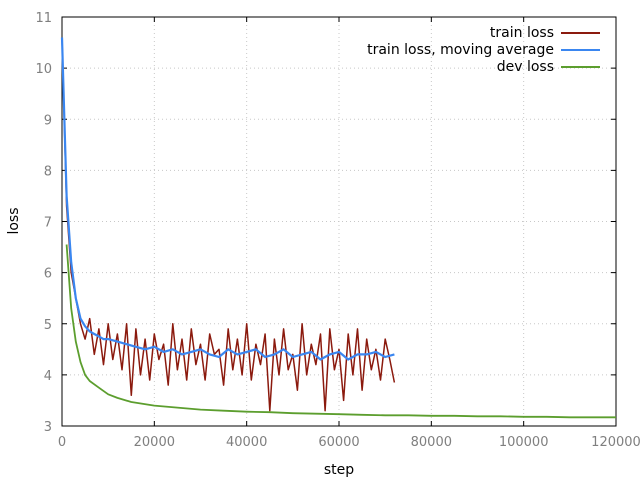 This screenshot has width=640, height=480. I want to click on legend-label: dev loss, so click(525, 67).